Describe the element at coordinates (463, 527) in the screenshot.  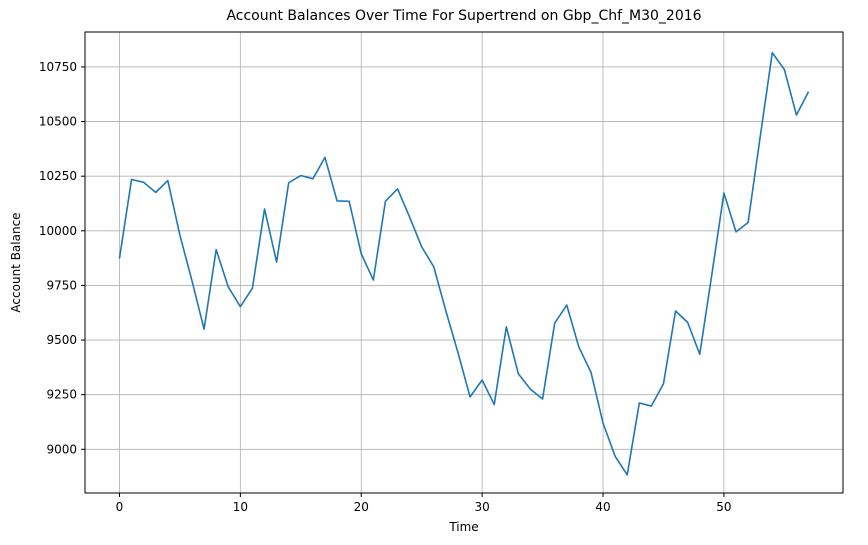
I see `x-axis-label: Time` at that location.